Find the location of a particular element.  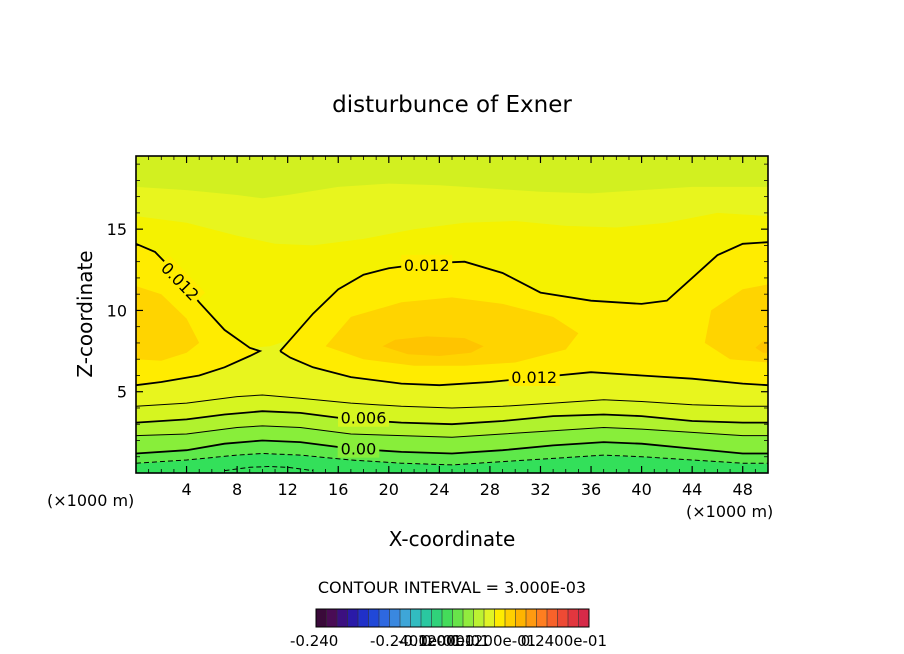

contour-label-text-4: 0.00 is located at coordinates (359, 449).